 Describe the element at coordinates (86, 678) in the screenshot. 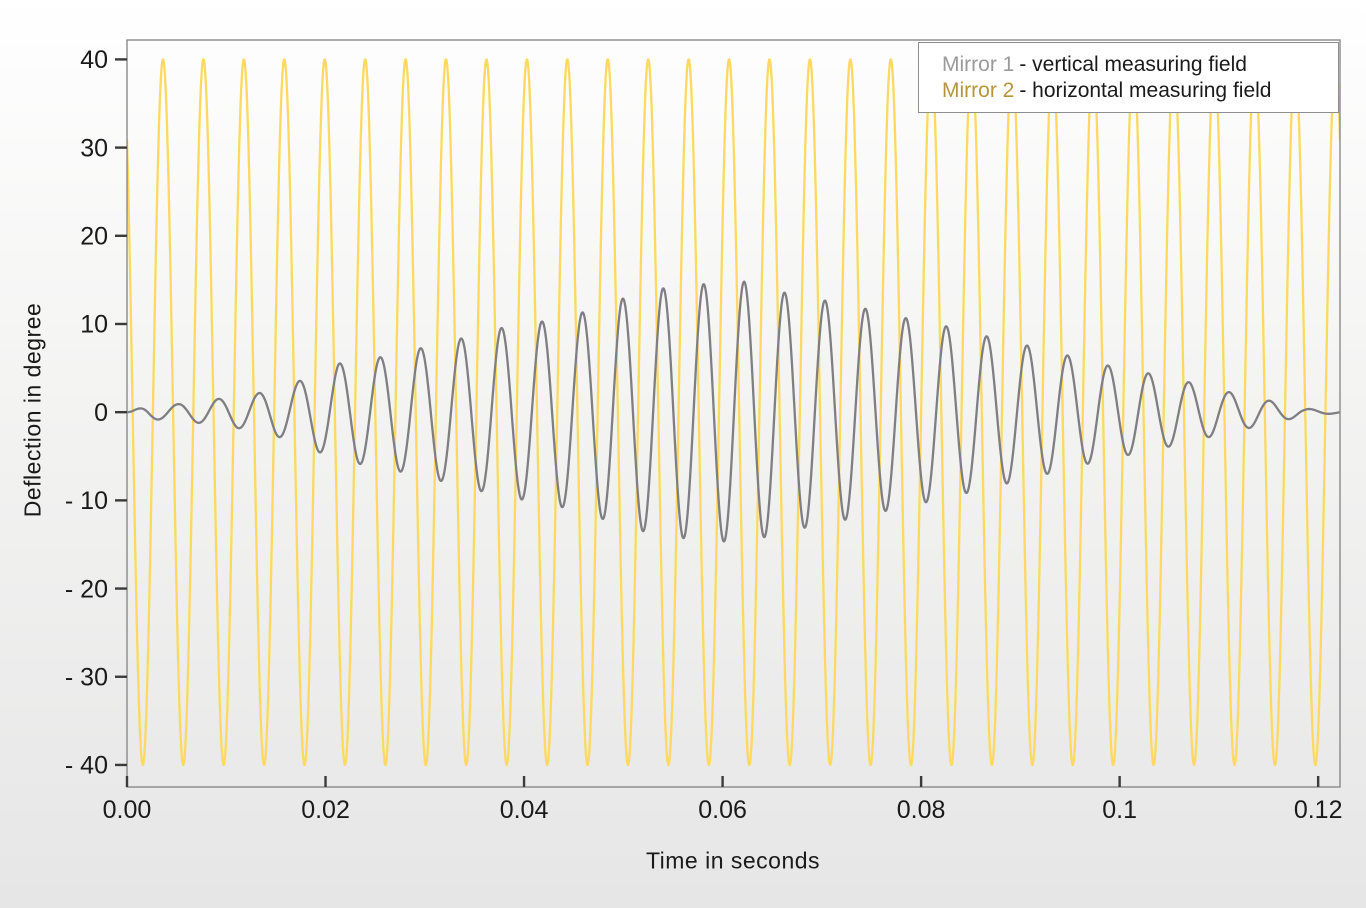

I see `y-tick-label: - 30` at that location.